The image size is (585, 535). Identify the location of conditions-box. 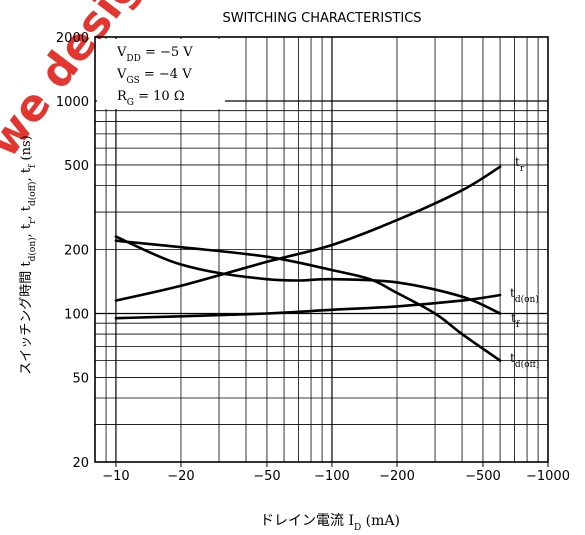
(161, 74).